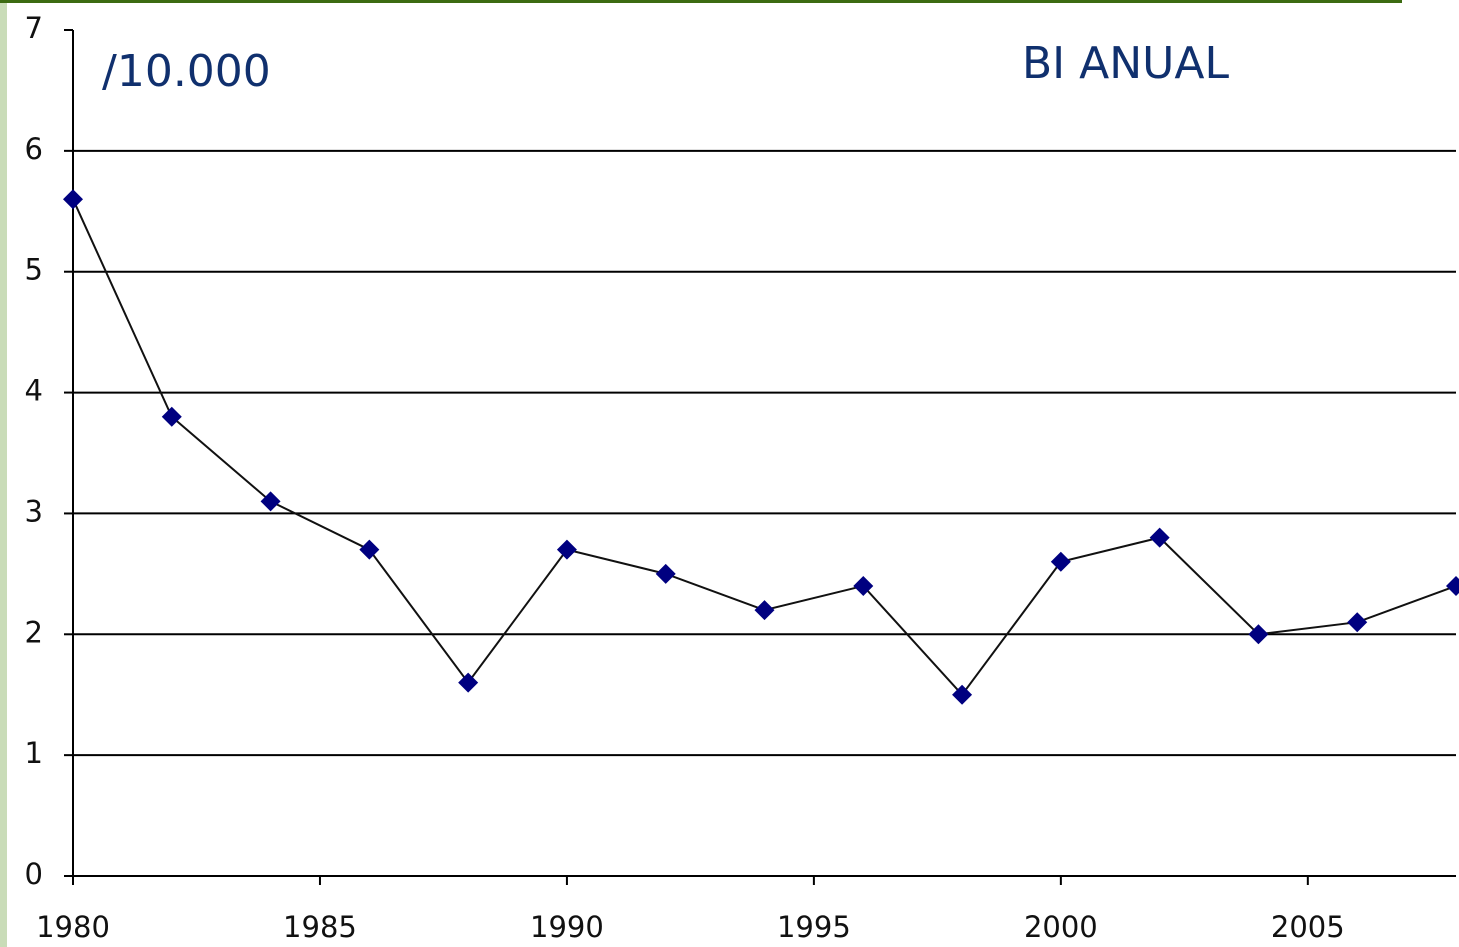 The width and height of the screenshot is (1459, 947). I want to click on x-tick-label: 2000, so click(1061, 927).